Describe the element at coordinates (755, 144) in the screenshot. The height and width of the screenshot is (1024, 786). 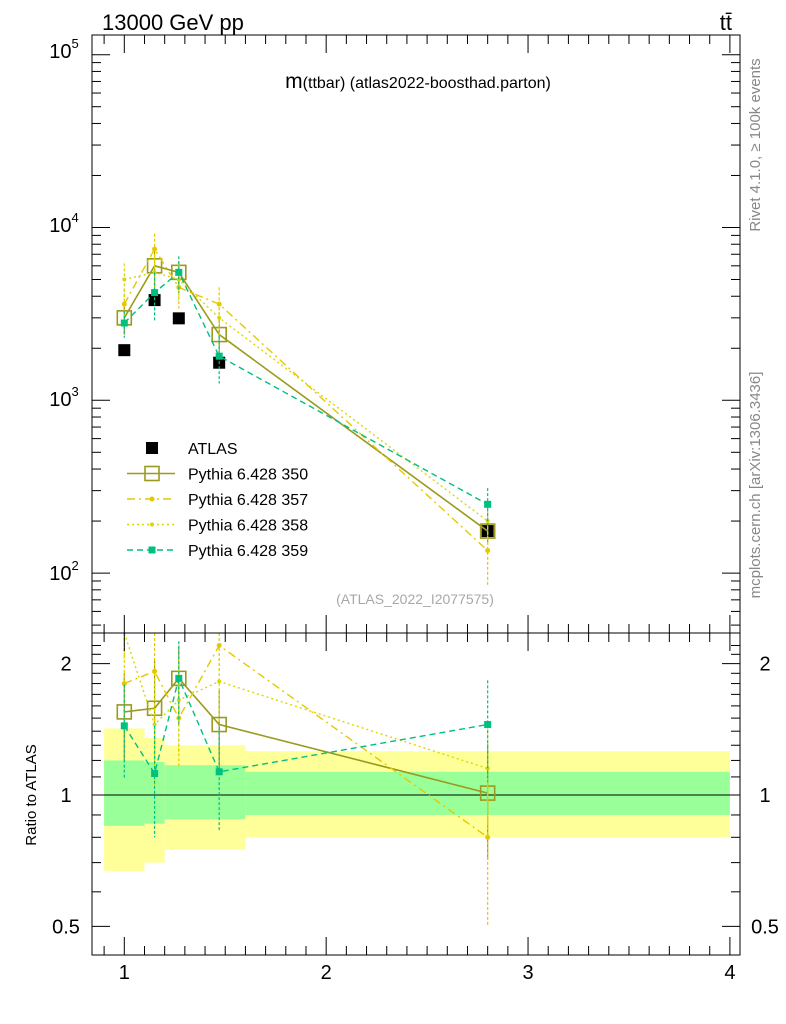
I see `rivet-label: Rivet 4.1.0, ≥ 100k events` at that location.